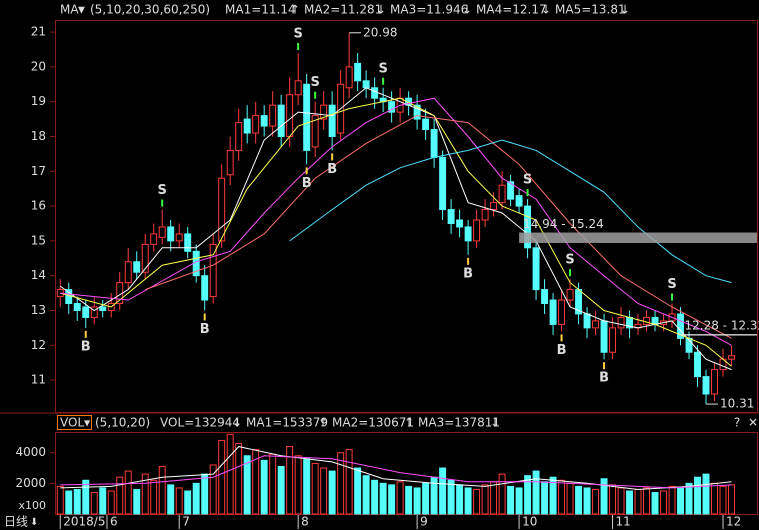 Image resolution: width=759 pixels, height=530 pixels. I want to click on help-button: ?, so click(737, 423).